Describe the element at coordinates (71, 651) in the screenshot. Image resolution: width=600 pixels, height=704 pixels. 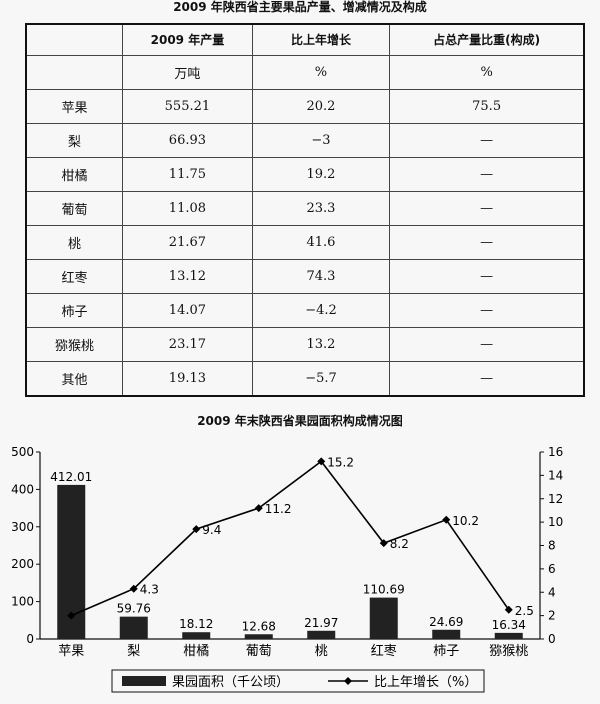
I see `category-label: 苹果` at that location.